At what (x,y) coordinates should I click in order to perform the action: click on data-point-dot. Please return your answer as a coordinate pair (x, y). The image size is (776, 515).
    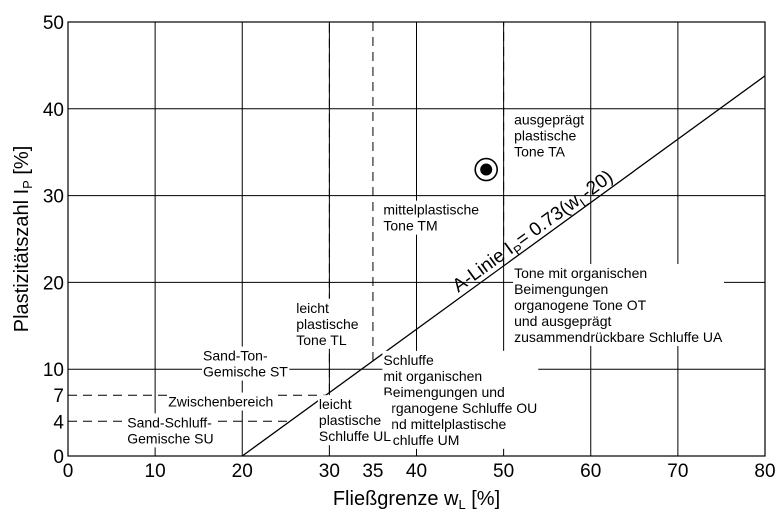
    Looking at the image, I should click on (486, 169).